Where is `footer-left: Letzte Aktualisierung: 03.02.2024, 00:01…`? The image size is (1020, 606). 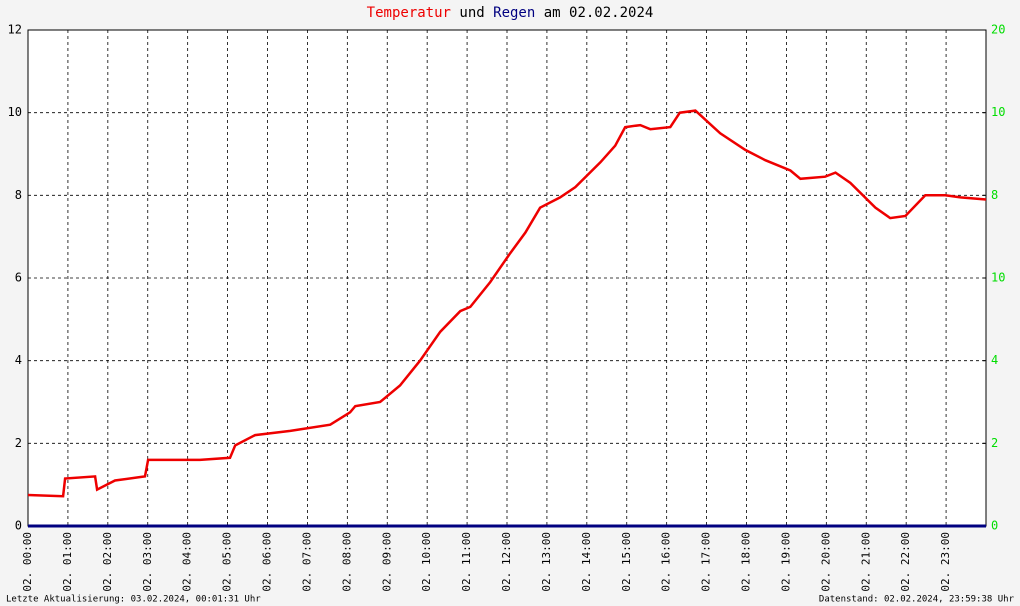 footer-left: Letzte Aktualisierung: 03.02.2024, 00:01… is located at coordinates (133, 600).